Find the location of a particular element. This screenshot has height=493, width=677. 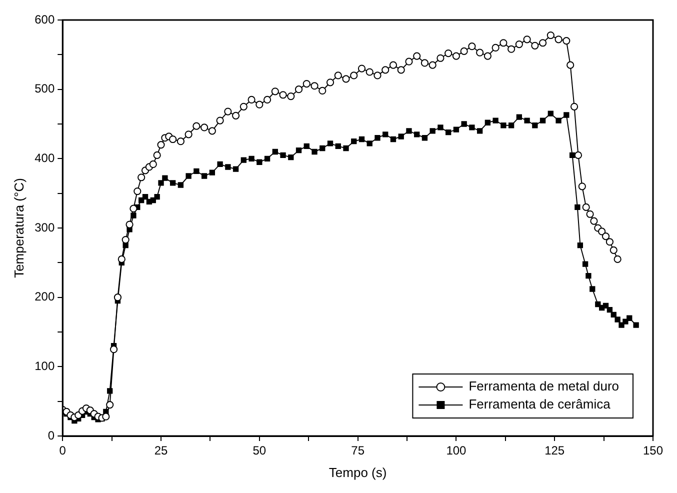

y-tick-label: 400 is located at coordinates (44, 157).